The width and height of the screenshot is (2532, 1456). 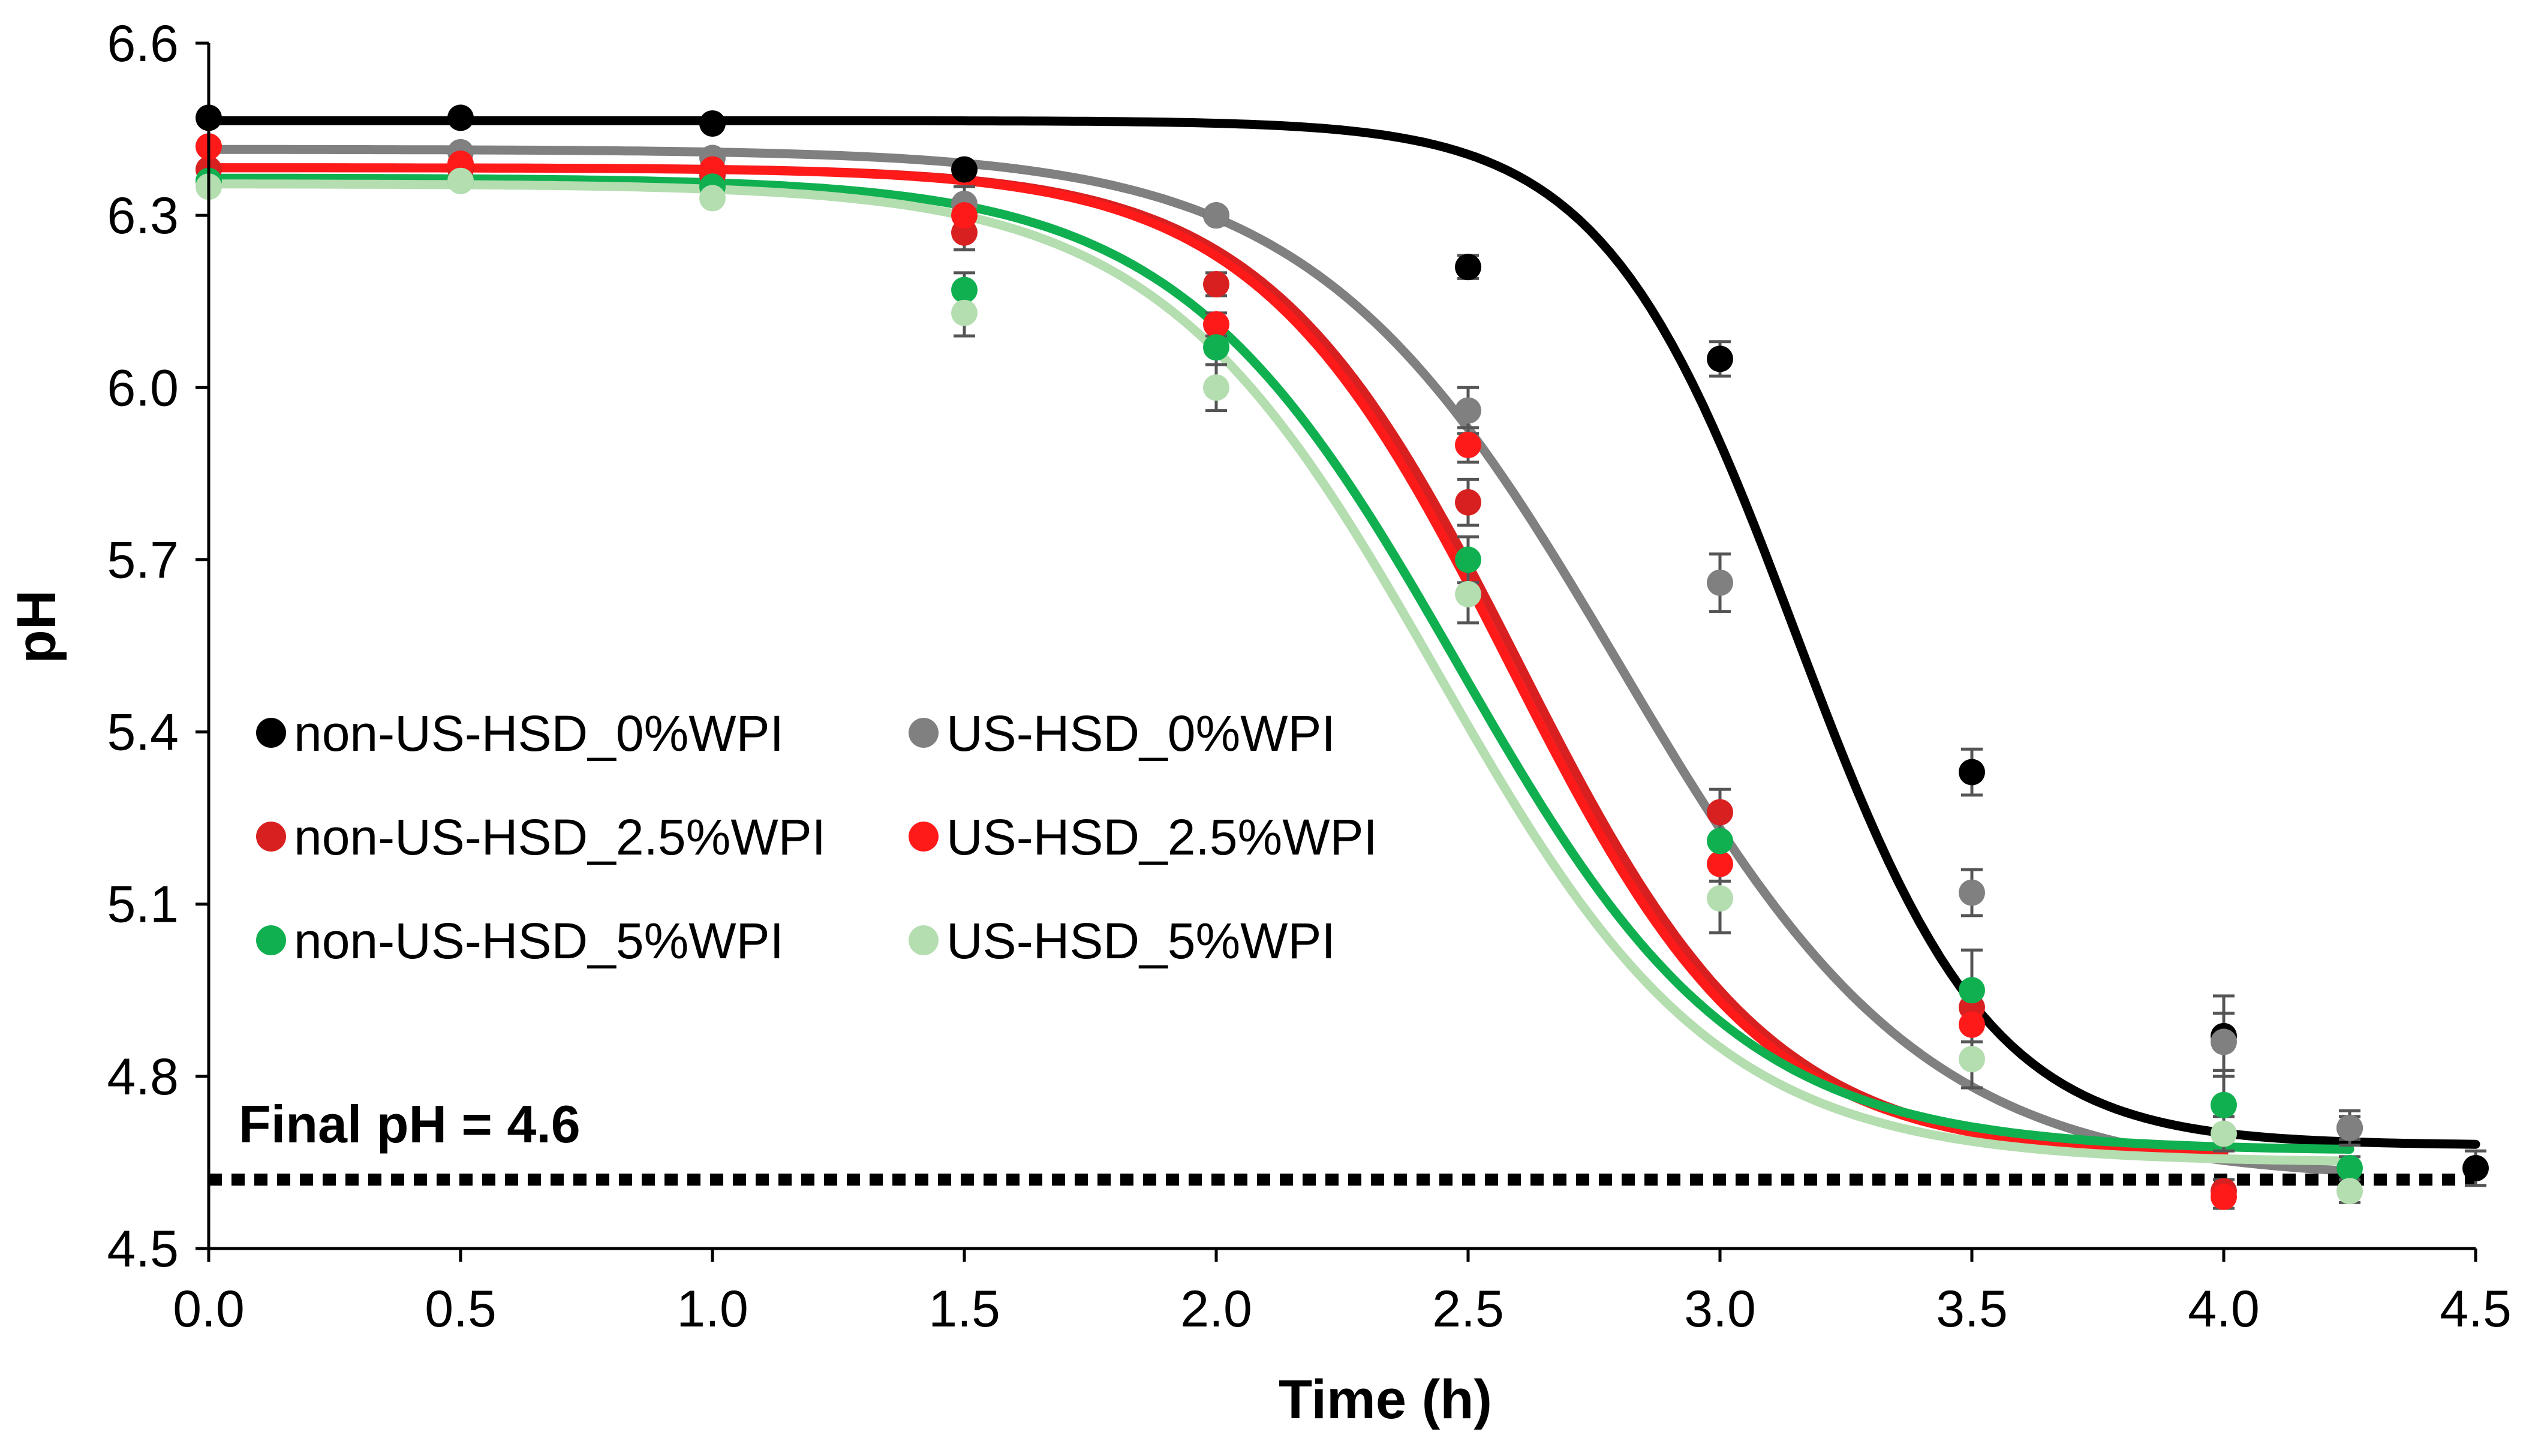 I want to click on y-tick-label: 4.5, so click(x=143, y=1249).